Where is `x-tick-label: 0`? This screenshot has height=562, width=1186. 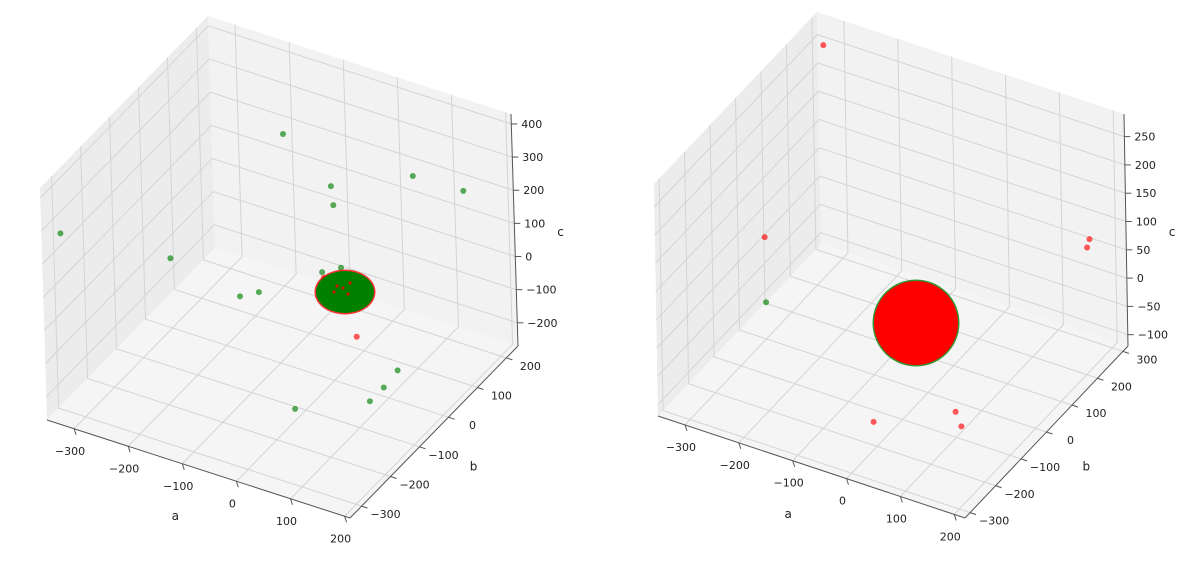
x-tick-label: 0 is located at coordinates (232, 503).